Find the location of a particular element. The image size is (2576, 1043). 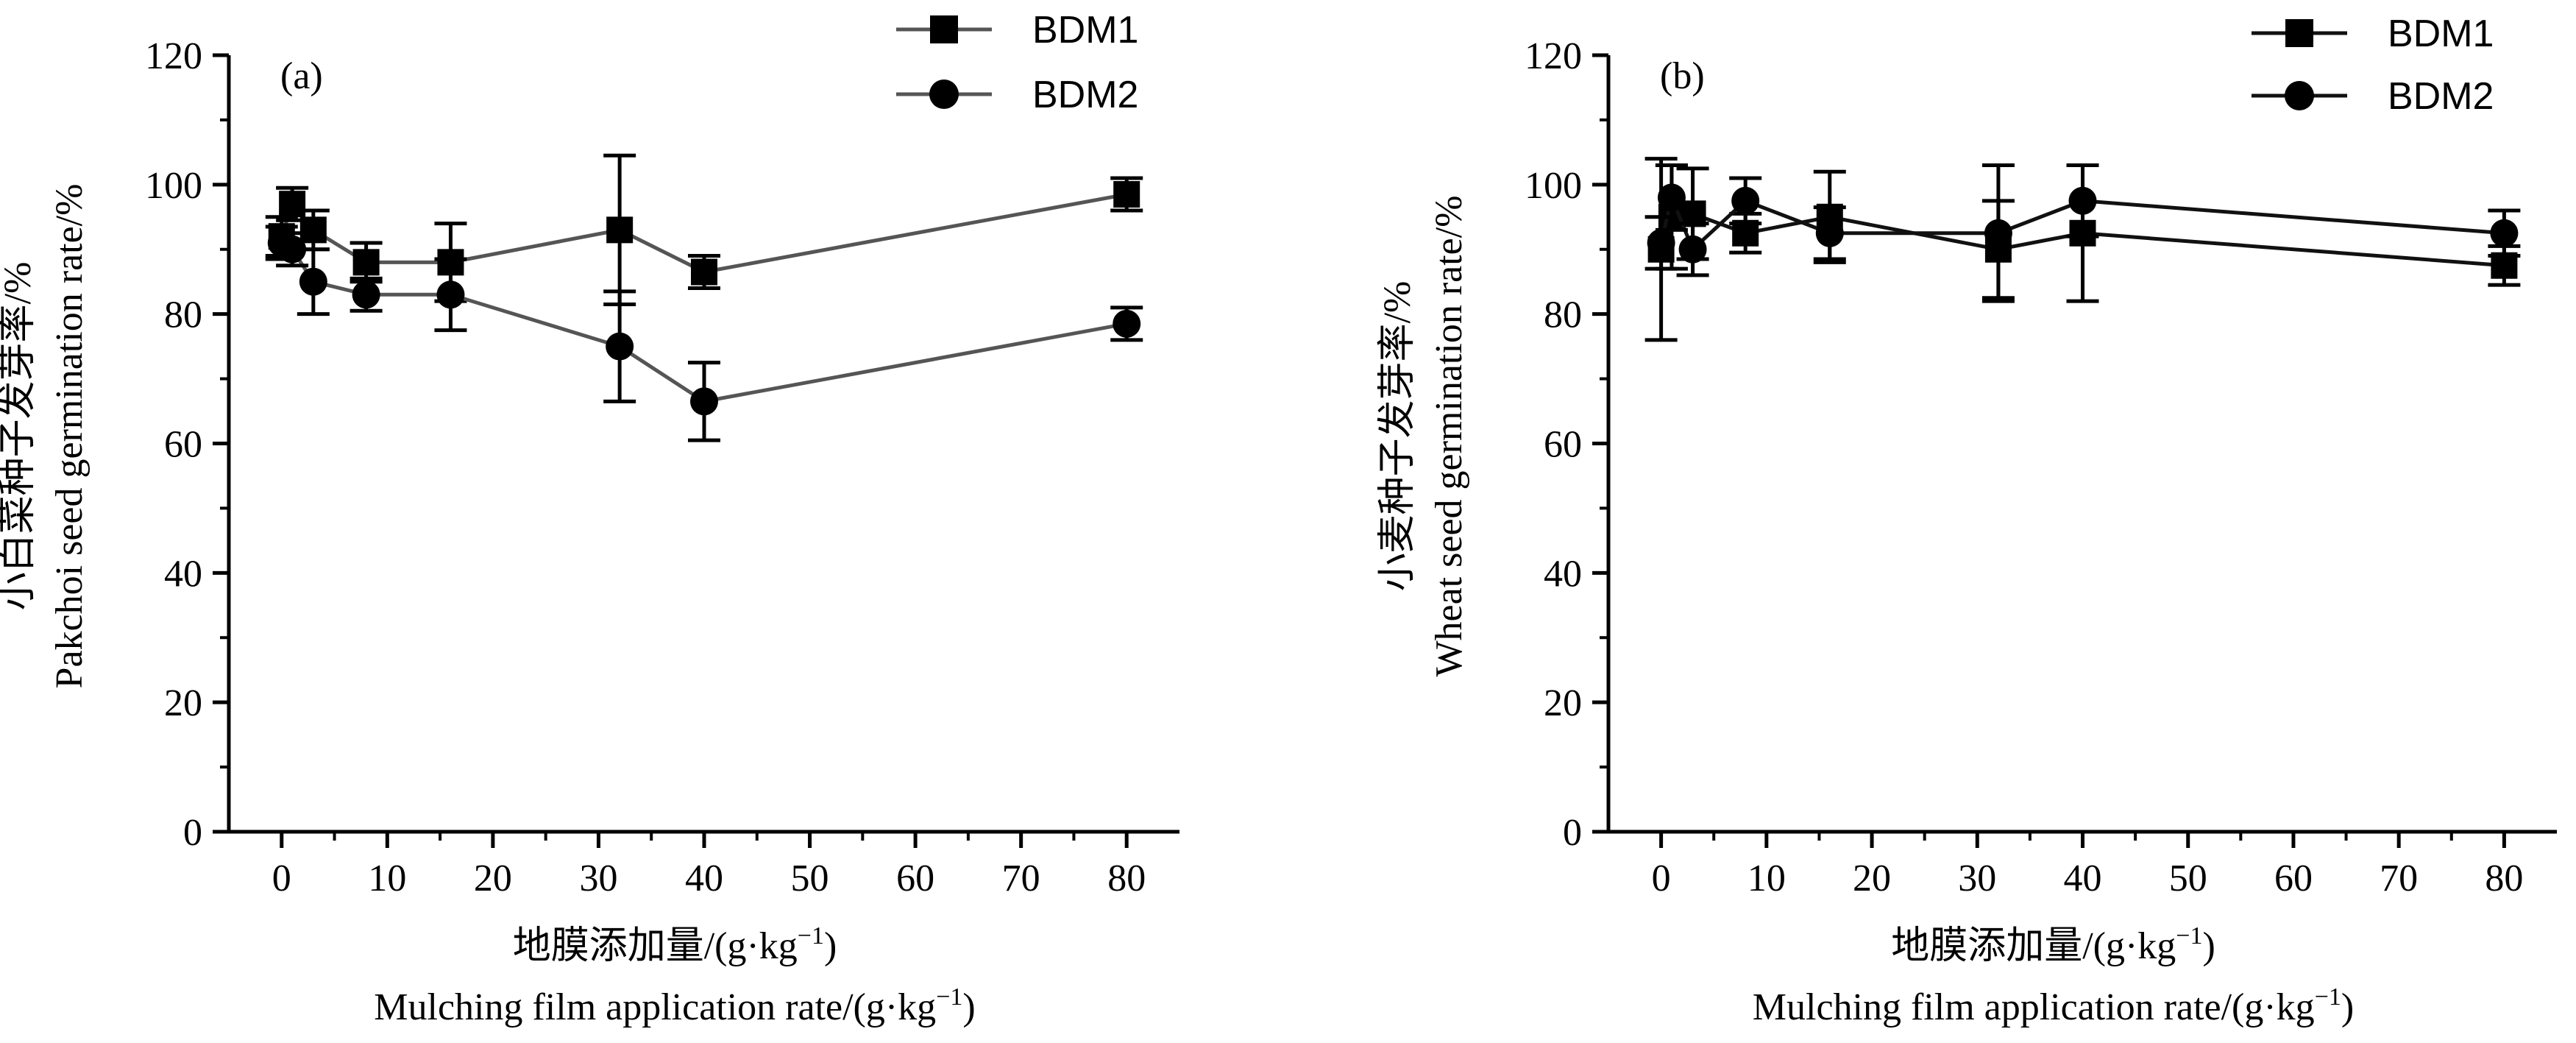

y-axis-title-en: Wheat seed germination rate/% is located at coordinates (1449, 435).